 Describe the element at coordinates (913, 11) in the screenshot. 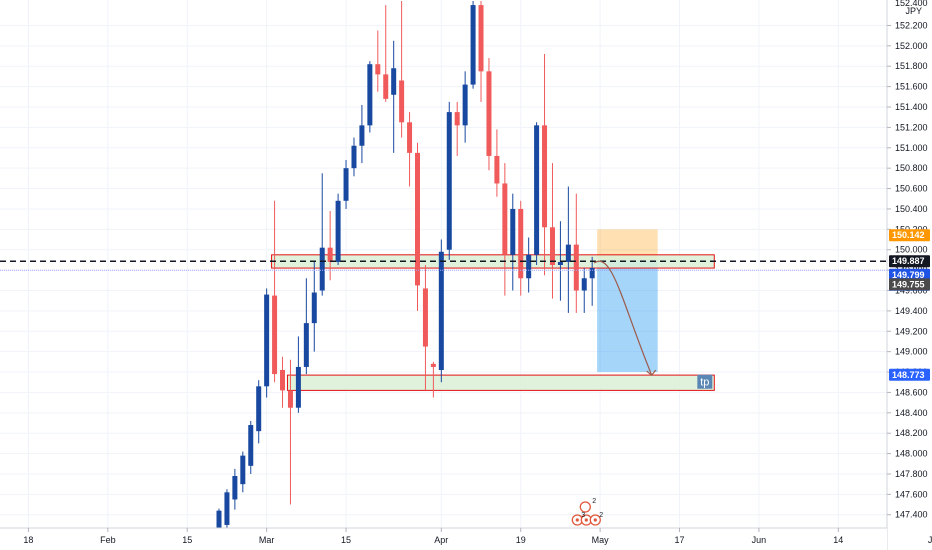

I see `currency-label: JPY` at that location.